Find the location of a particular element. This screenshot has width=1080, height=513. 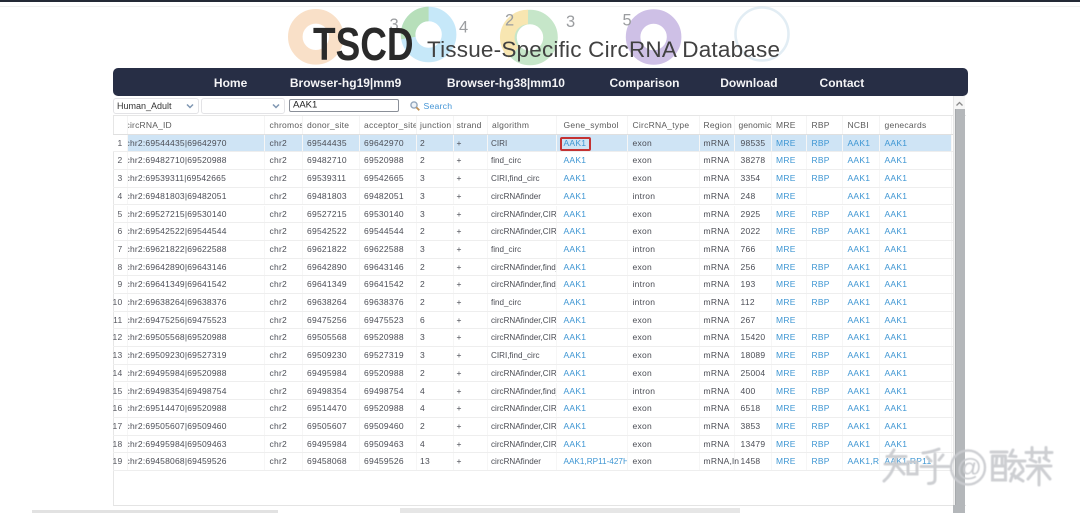

svg-text: 5 is located at coordinates (627, 21).